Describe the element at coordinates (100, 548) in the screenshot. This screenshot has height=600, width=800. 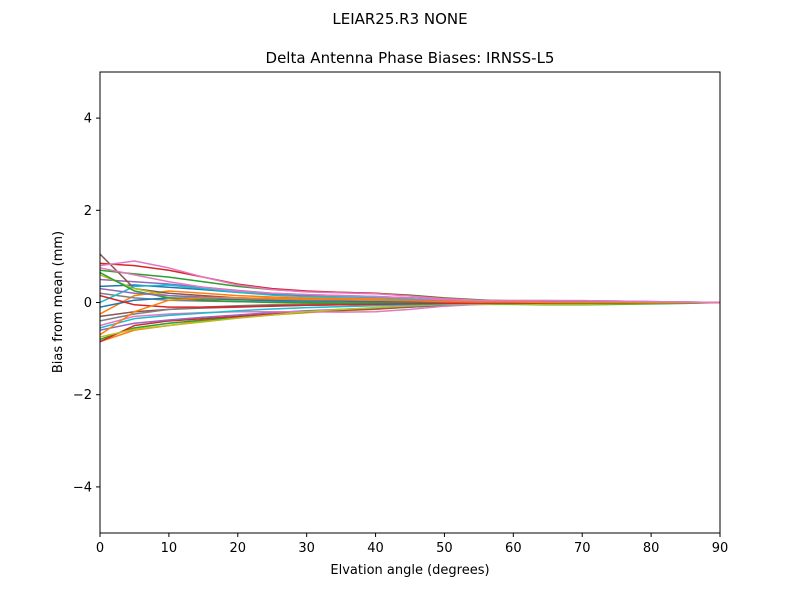
I see `x-tick-label: 0` at that location.